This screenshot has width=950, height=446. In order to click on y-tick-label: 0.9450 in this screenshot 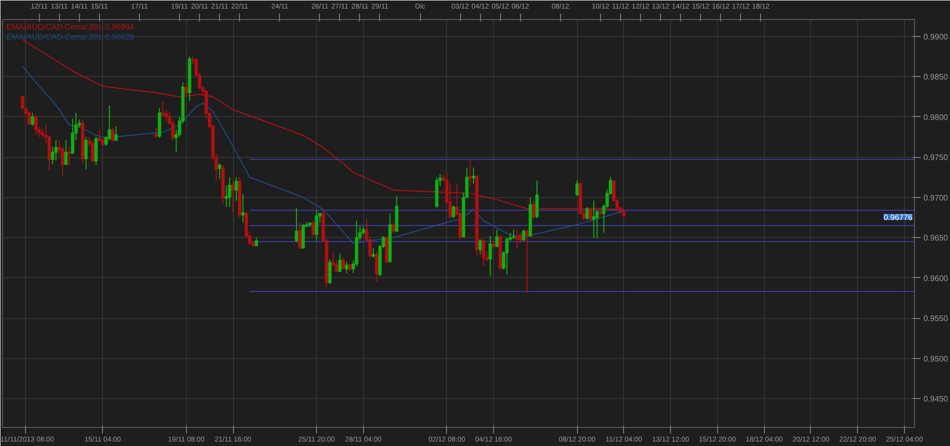, I will do `click(936, 399)`.